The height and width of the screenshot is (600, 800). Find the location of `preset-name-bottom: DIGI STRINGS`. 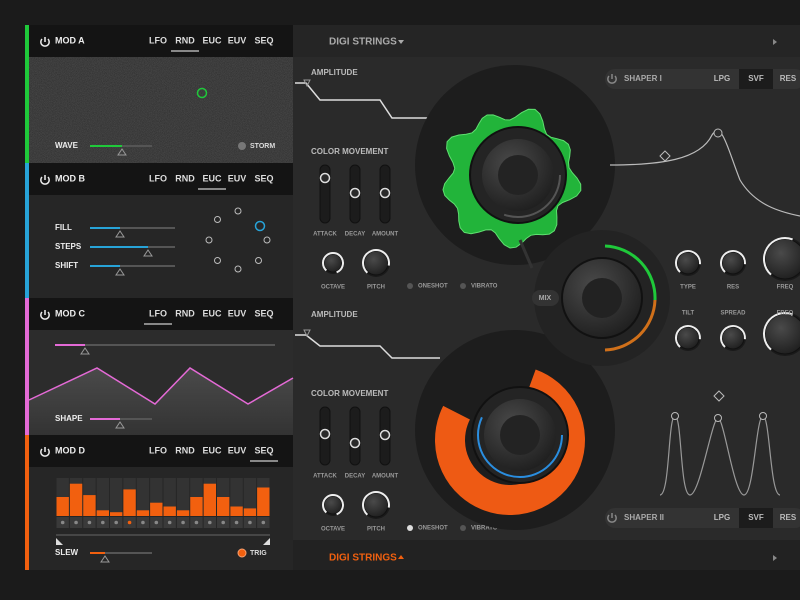

preset-name-bottom: DIGI STRINGS is located at coordinates (363, 558).